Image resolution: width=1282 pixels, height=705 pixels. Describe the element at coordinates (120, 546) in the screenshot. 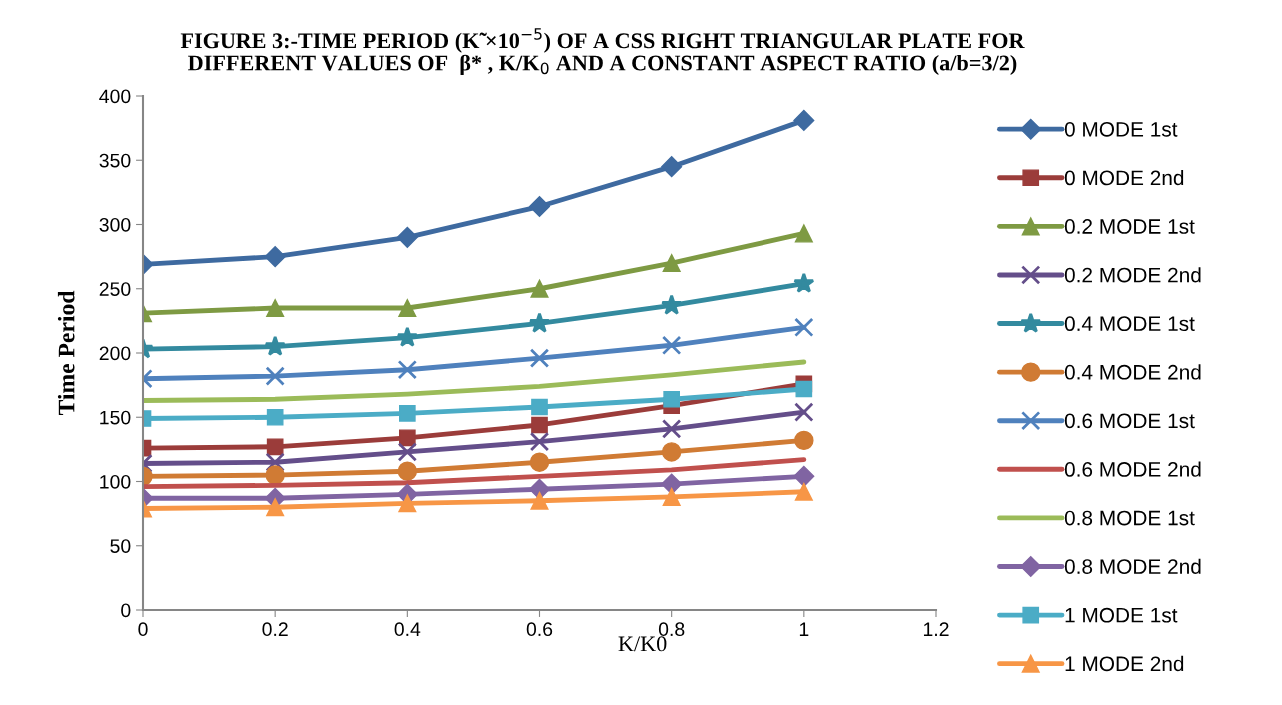

I see `y-tick-label: 50` at that location.